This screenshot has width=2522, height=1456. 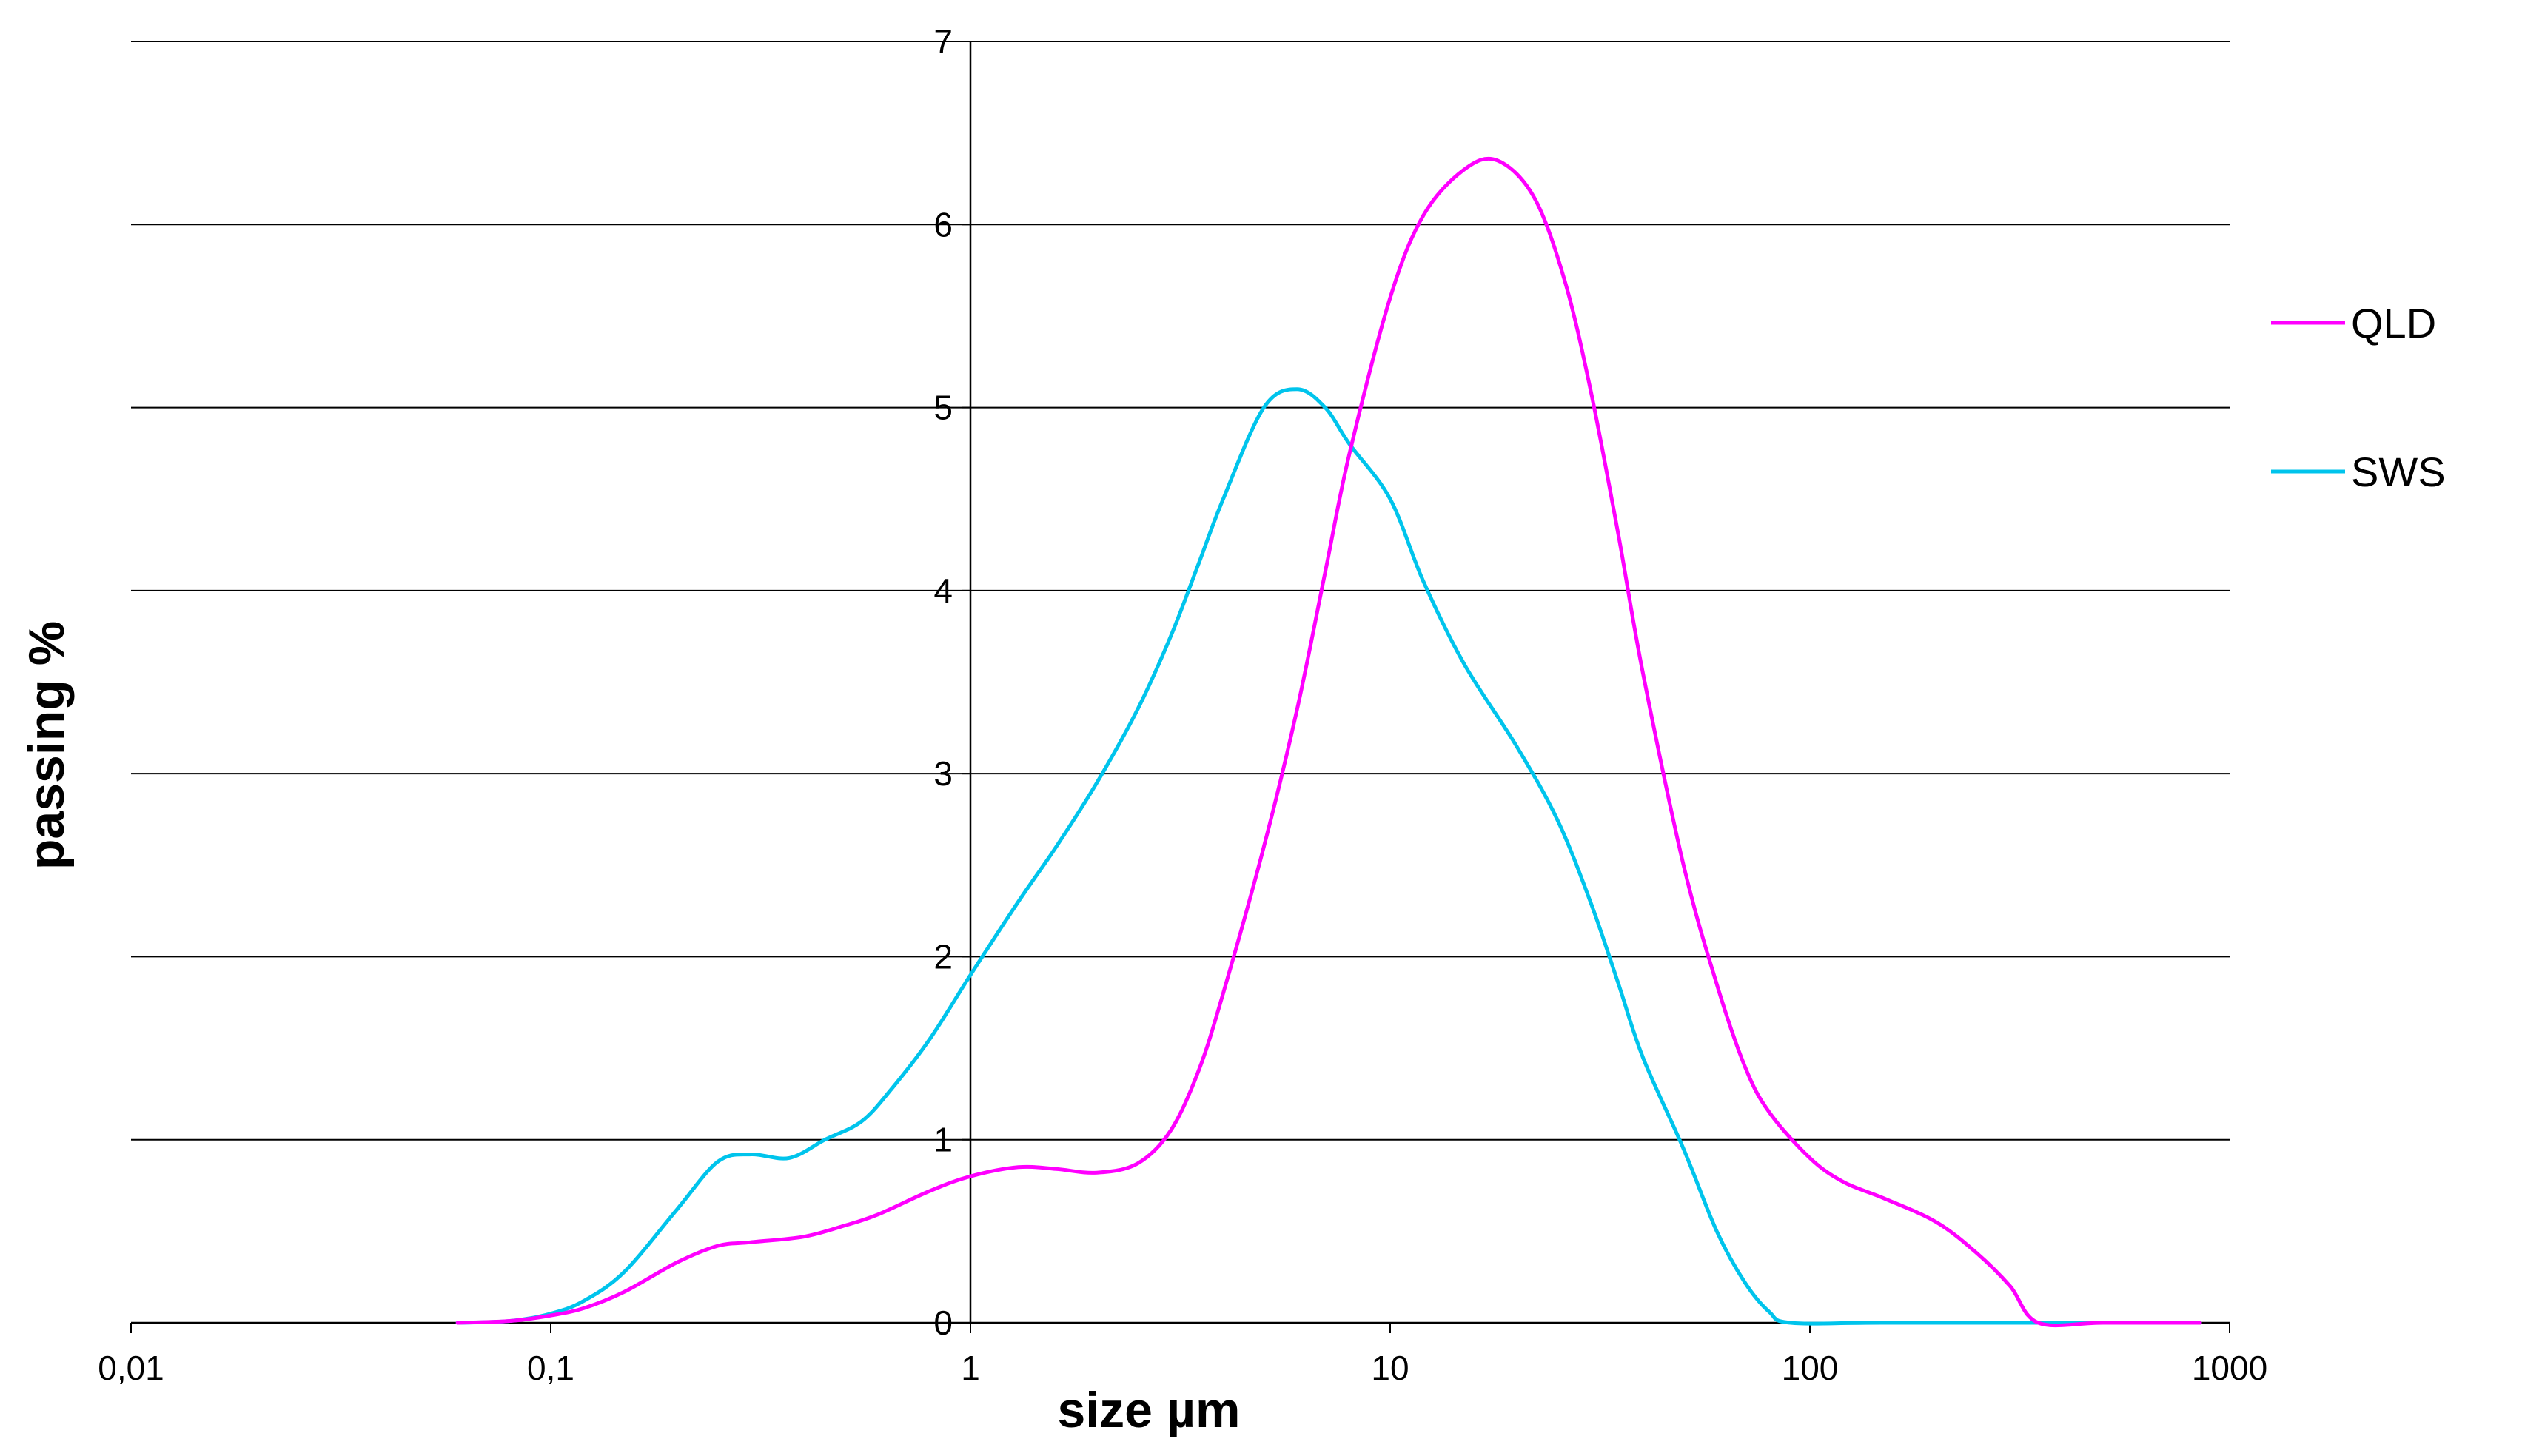 I want to click on y-tick-label: 3, so click(x=943, y=773).